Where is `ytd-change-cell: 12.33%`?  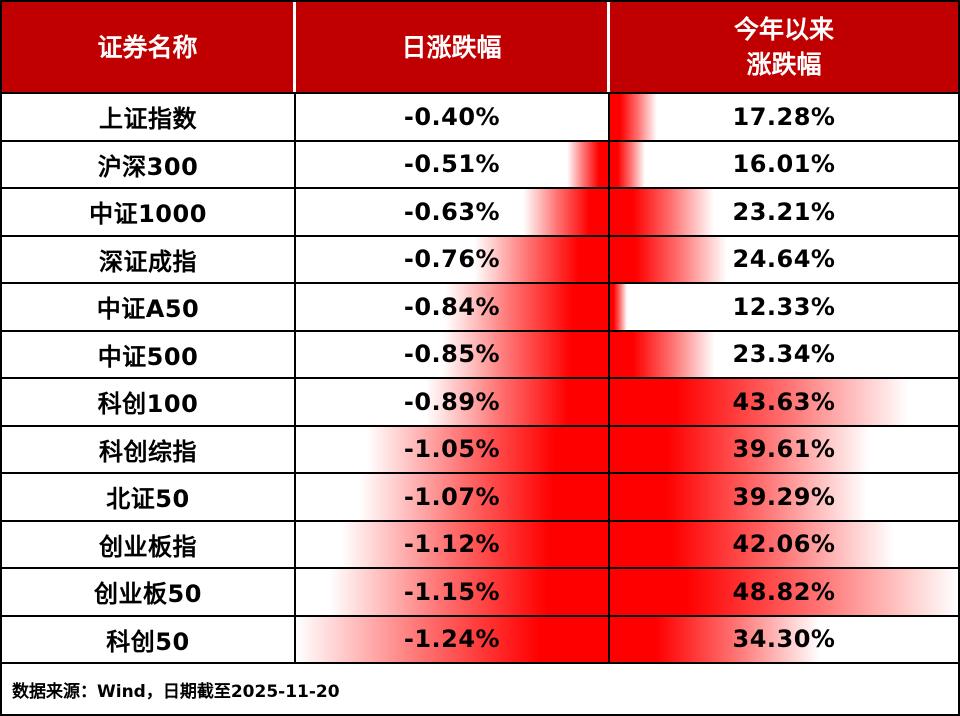
ytd-change-cell: 12.33% is located at coordinates (784, 307).